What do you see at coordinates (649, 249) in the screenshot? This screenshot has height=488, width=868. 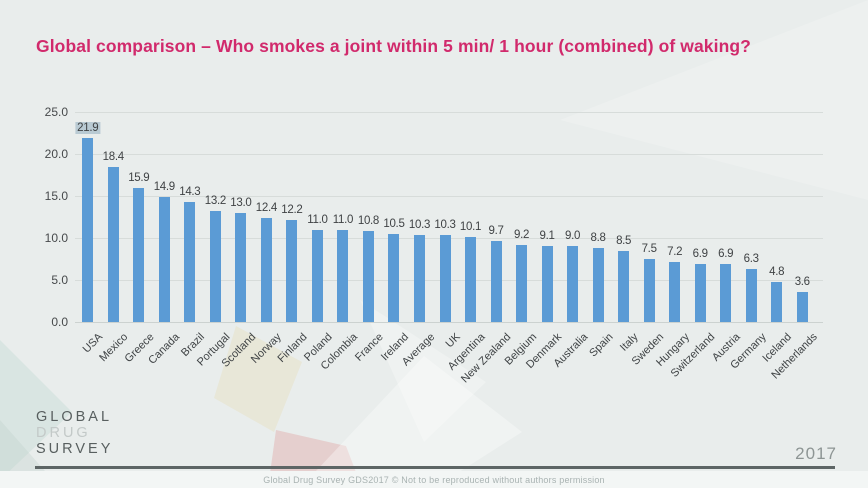 I see `bar-value-label: 7.5` at bounding box center [649, 249].